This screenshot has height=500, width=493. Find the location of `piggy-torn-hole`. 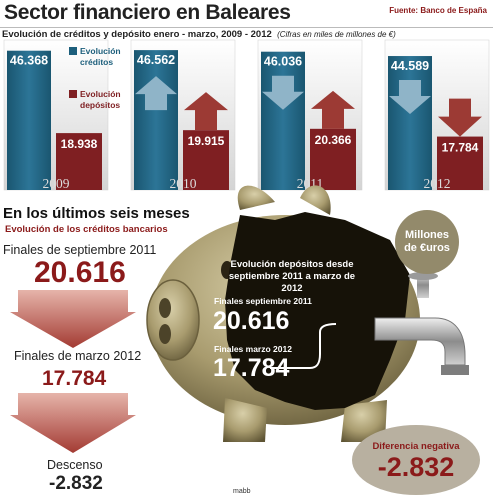

piggy-torn-hole is located at coordinates (317, 311).